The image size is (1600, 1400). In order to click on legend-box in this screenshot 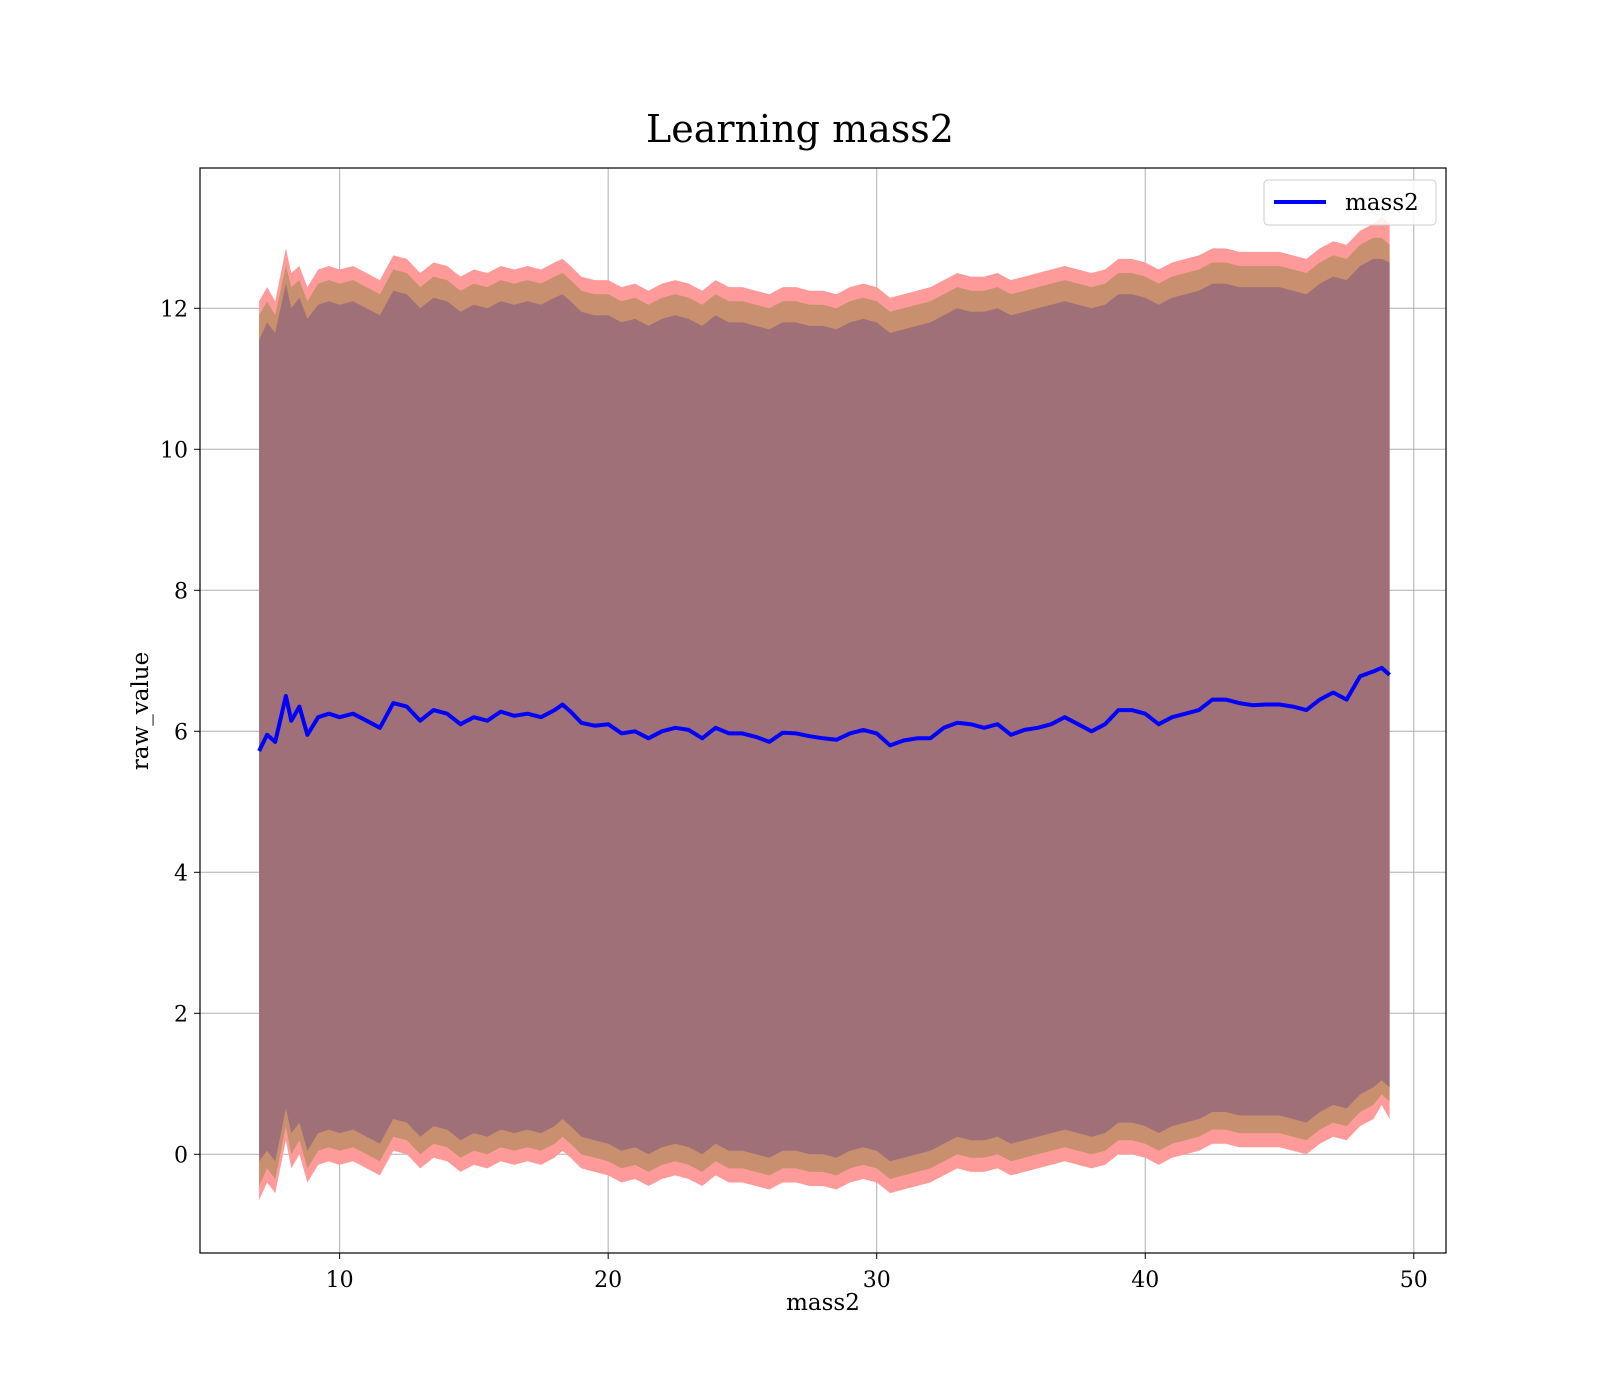, I will do `click(1350, 202)`.